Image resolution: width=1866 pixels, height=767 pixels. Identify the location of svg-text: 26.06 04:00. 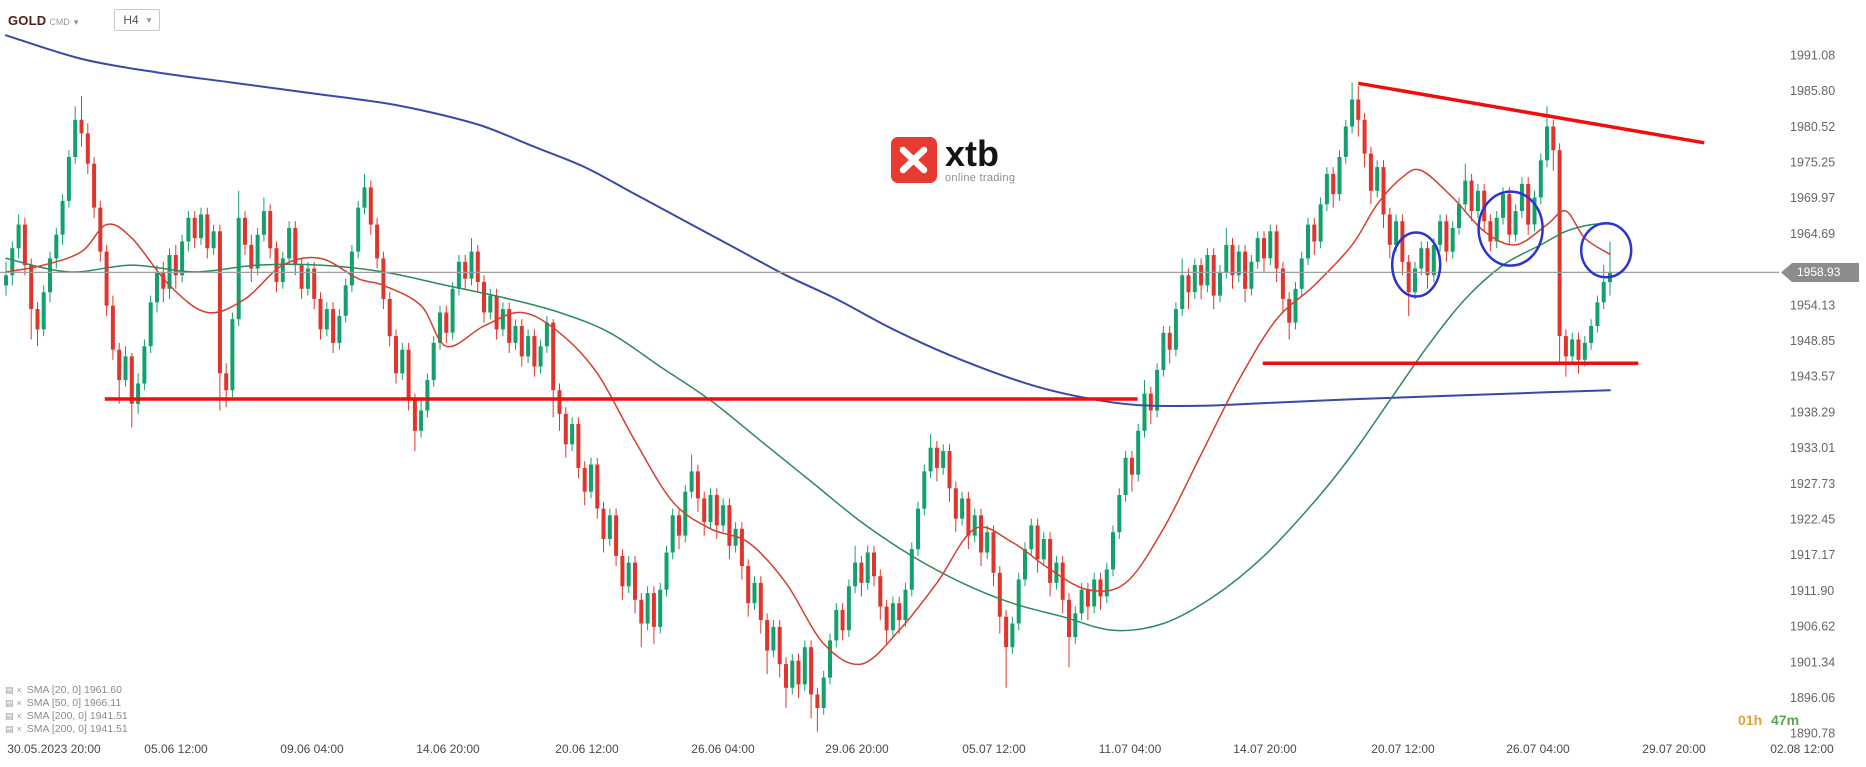
(723, 749).